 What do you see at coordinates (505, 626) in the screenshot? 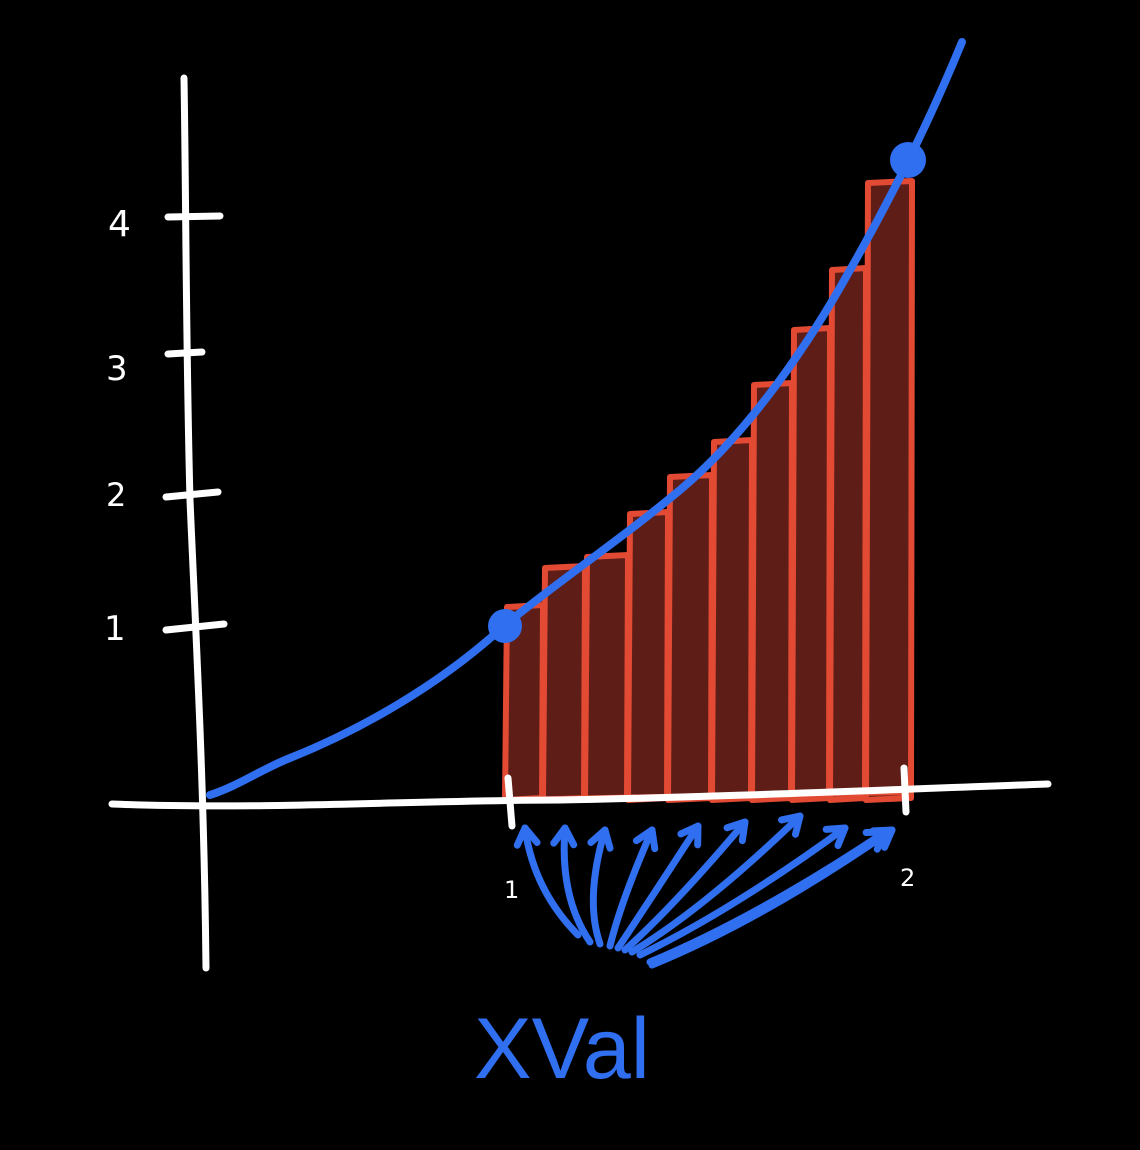
I see `curve-point-start` at bounding box center [505, 626].